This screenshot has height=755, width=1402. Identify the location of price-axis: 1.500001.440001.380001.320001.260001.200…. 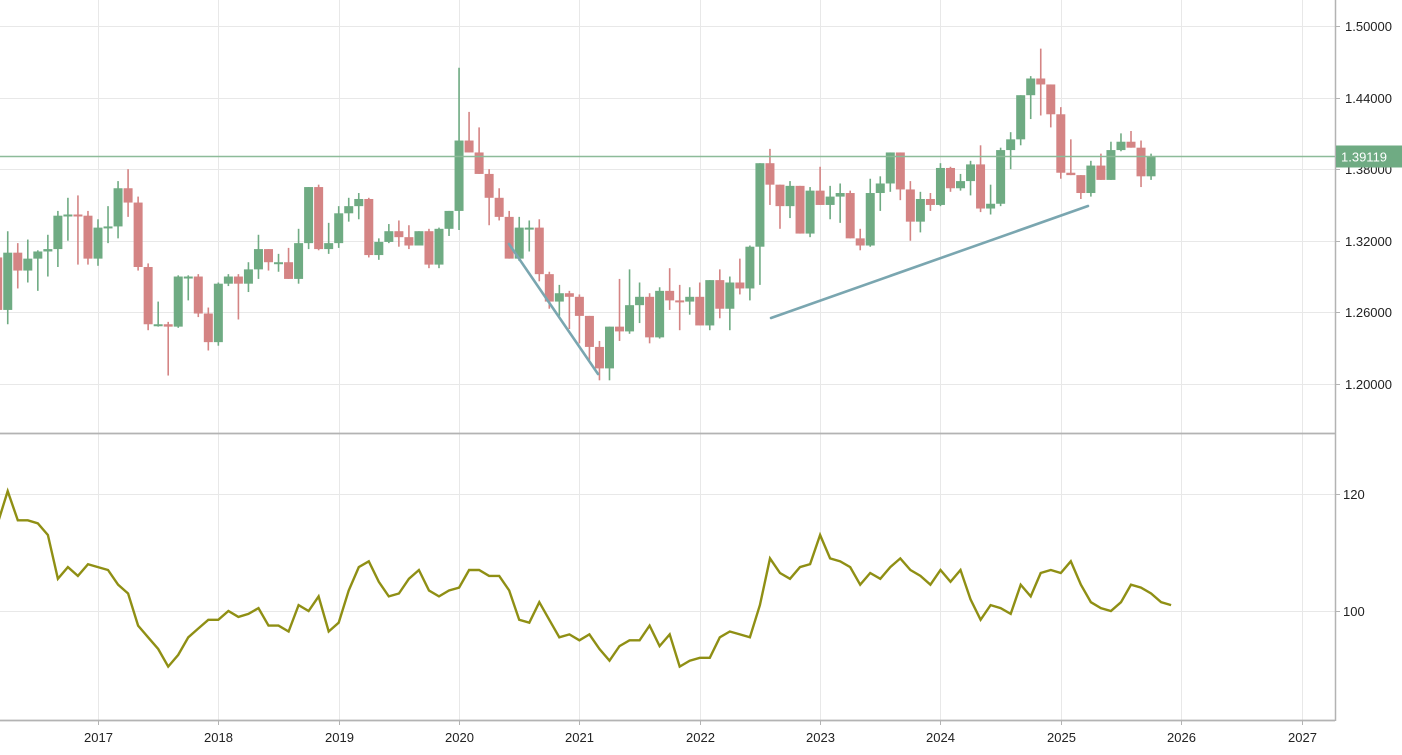
(1363, 205).